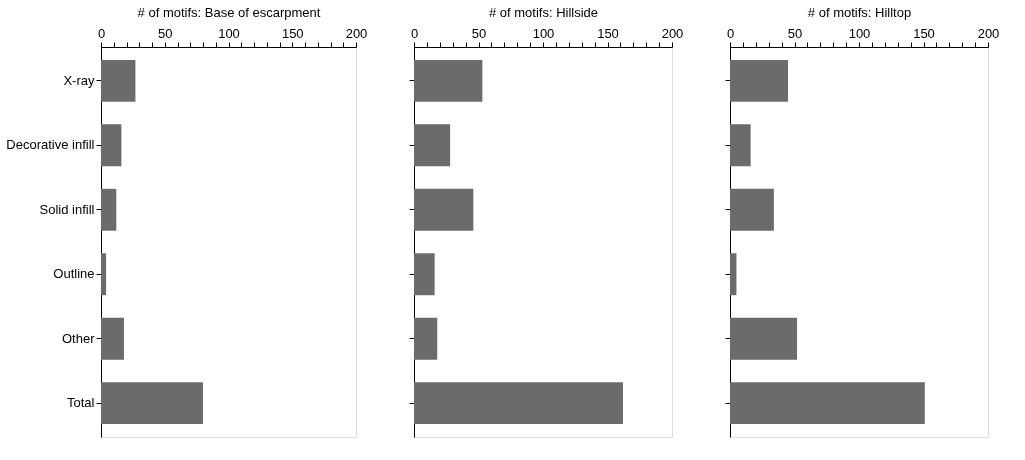  Describe the element at coordinates (78, 338) in the screenshot. I see `y-tick-label: Other` at that location.